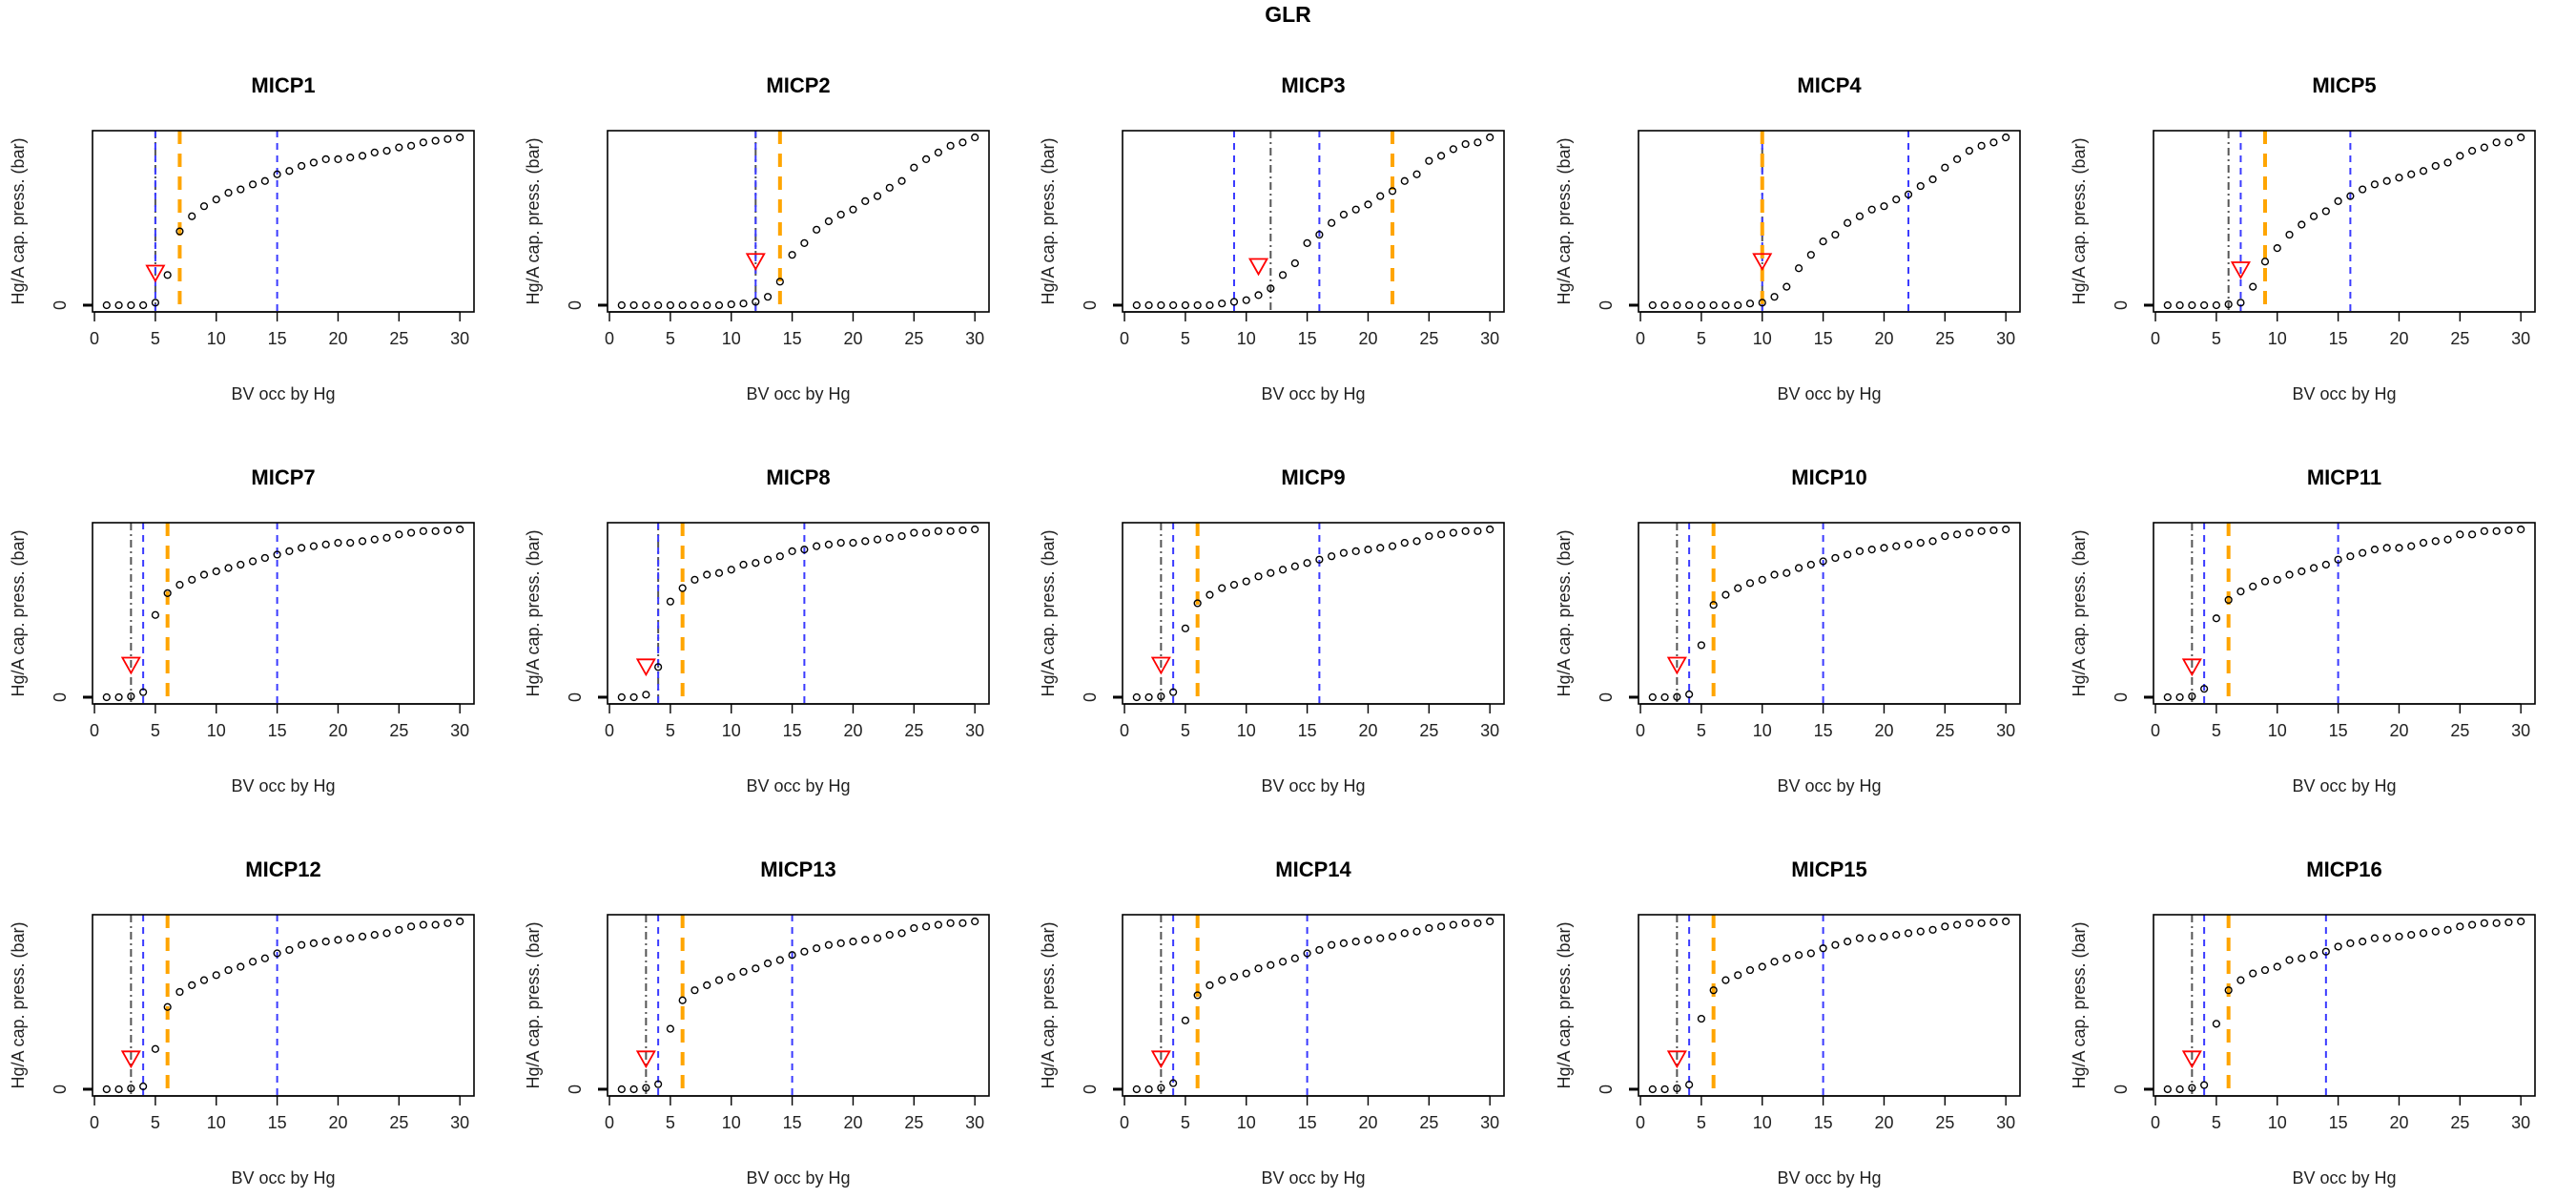 The height and width of the screenshot is (1198, 2576). I want to click on x-tick-label: 20, so click(337, 338).